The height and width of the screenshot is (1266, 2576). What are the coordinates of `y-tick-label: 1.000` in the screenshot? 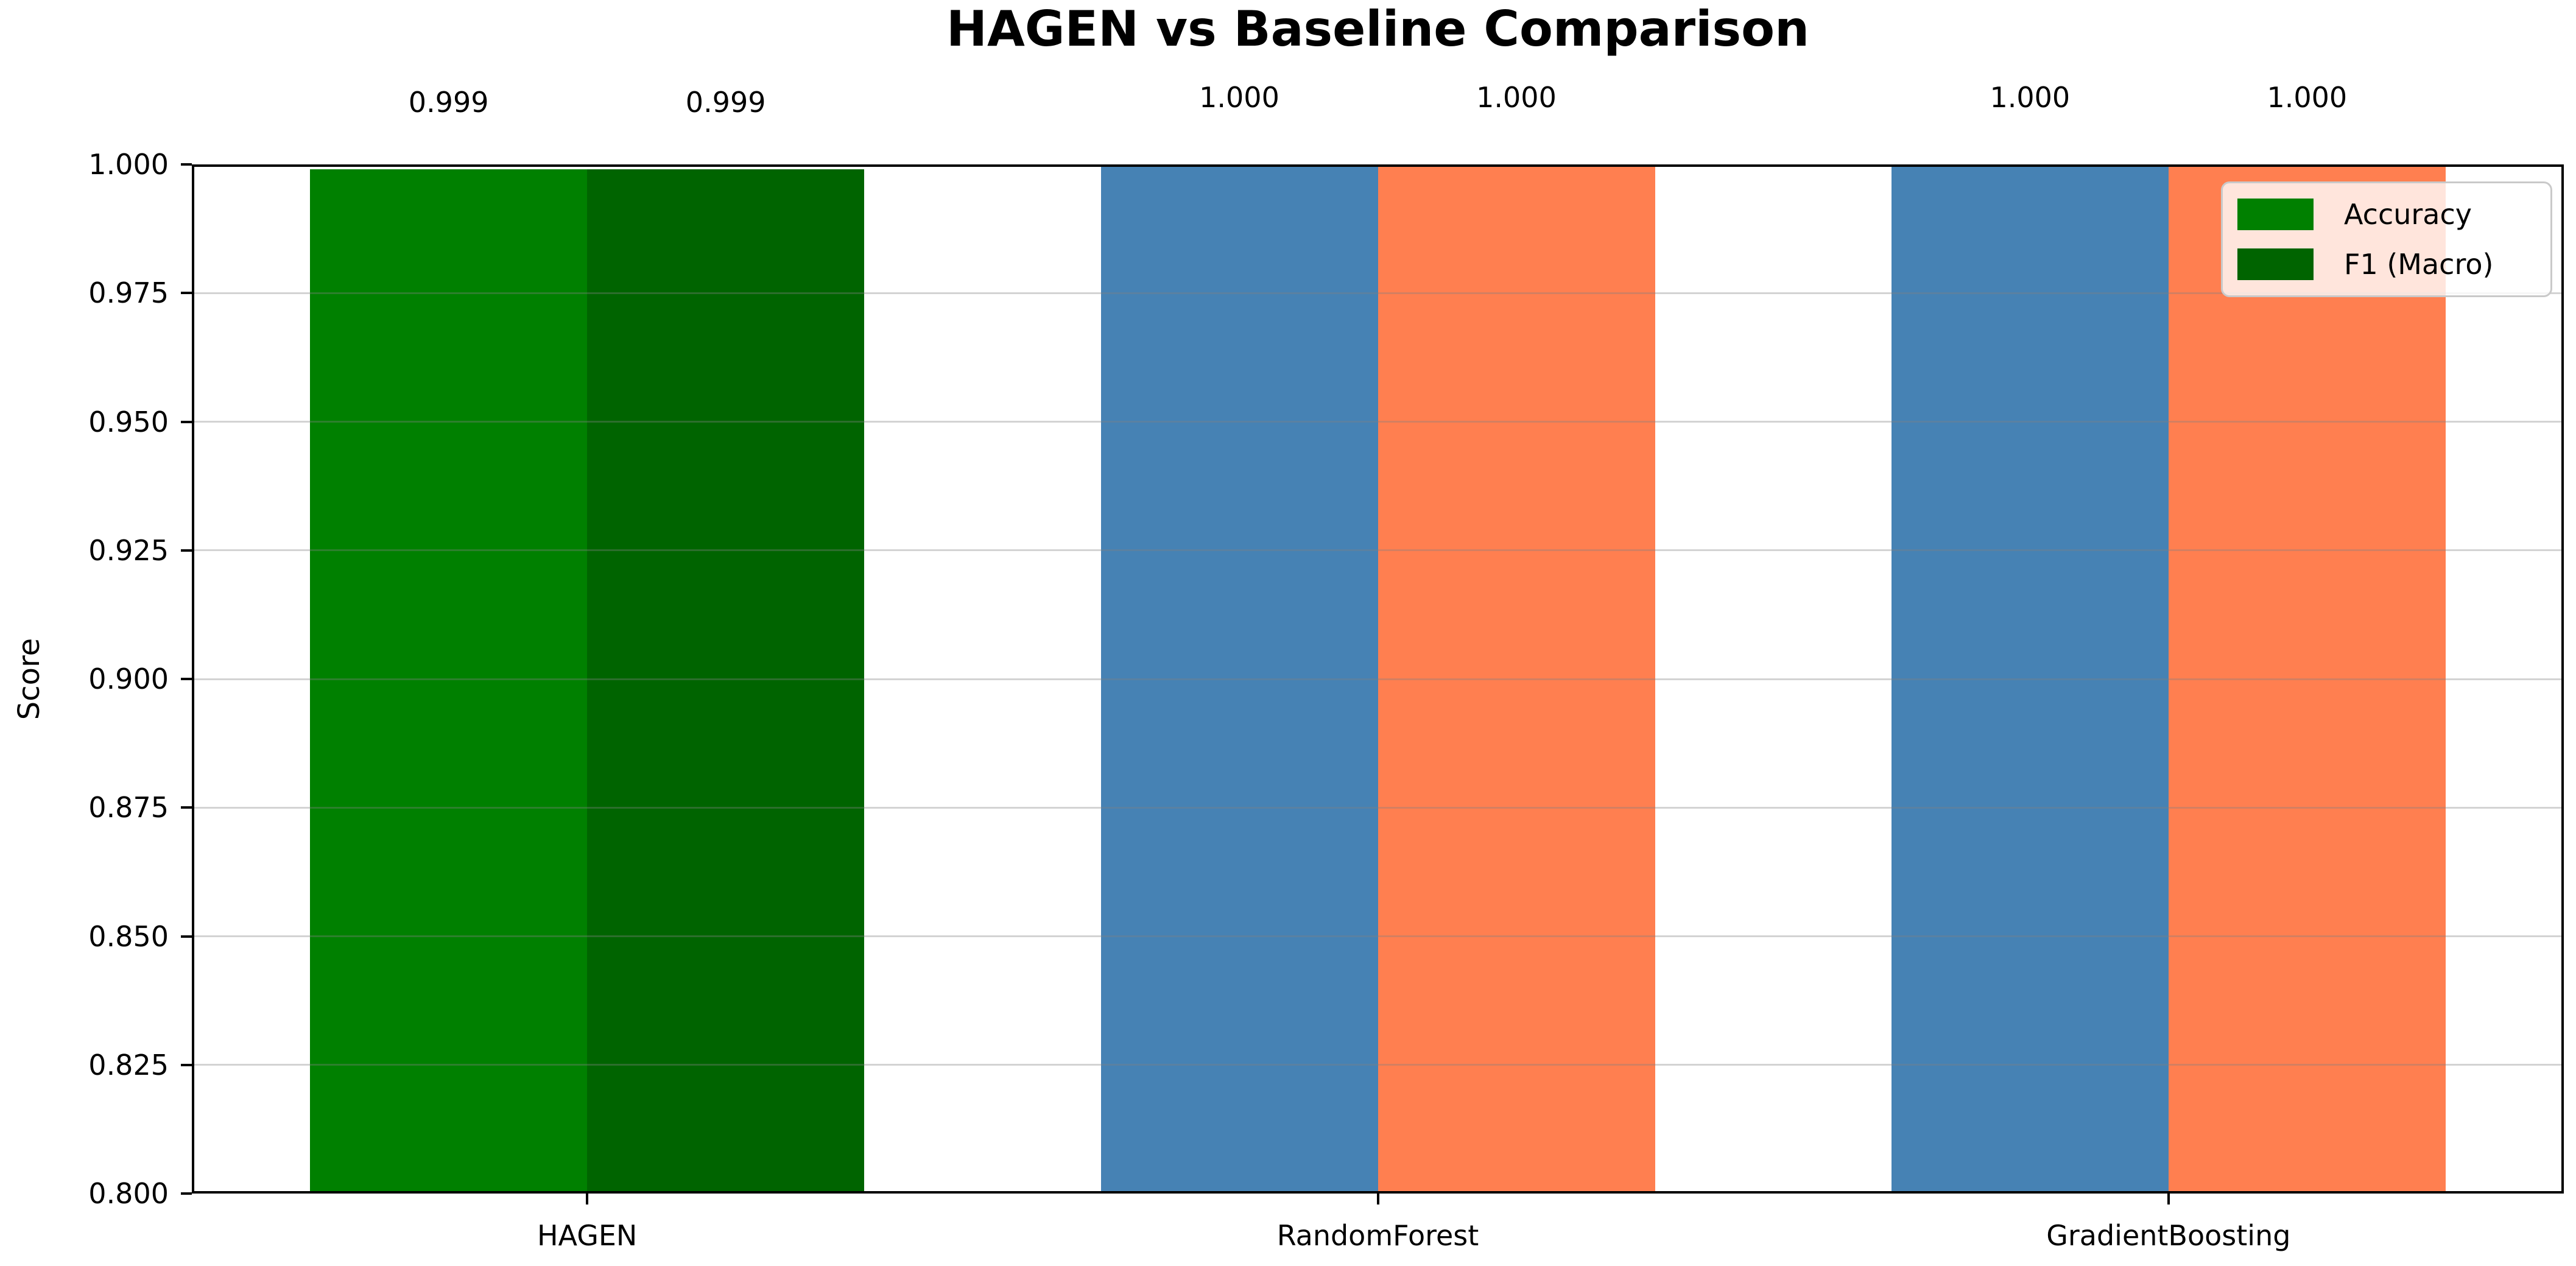 It's located at (128, 164).